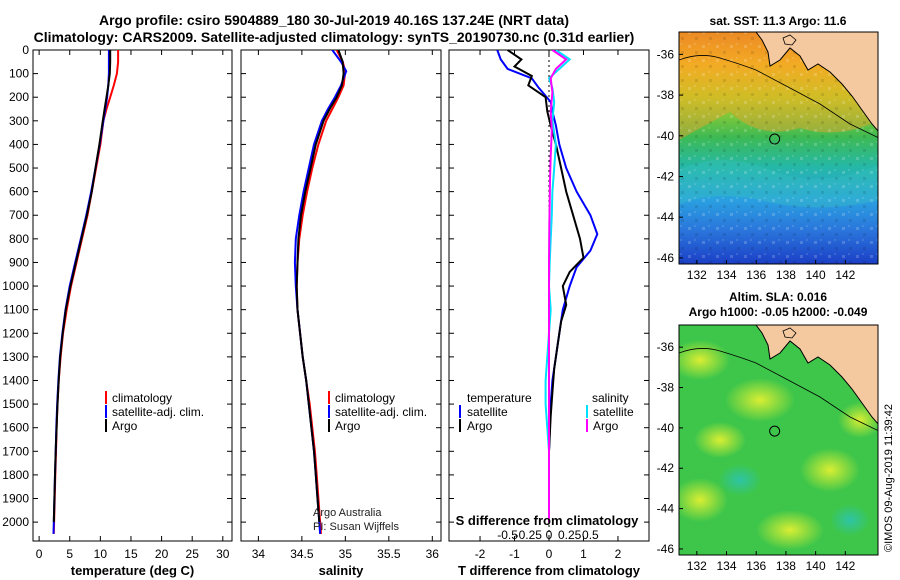 This screenshot has height=580, width=900. I want to click on y-tick-label: 0, so click(25, 50).